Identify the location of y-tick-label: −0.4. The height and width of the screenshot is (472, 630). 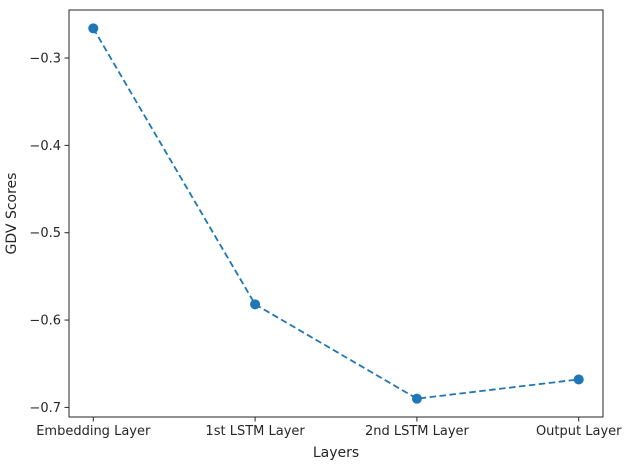
(45, 146).